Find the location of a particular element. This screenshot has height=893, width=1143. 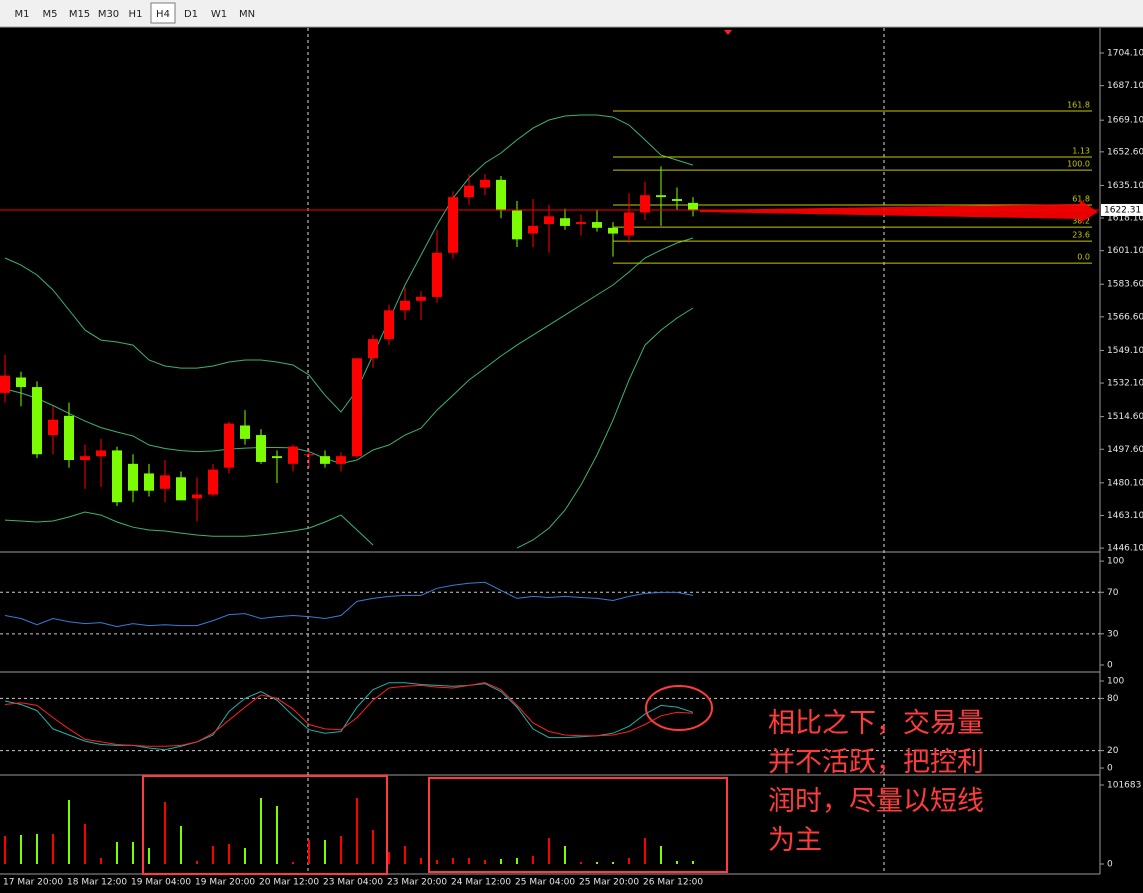

timeframe-label: M15 is located at coordinates (79, 14).